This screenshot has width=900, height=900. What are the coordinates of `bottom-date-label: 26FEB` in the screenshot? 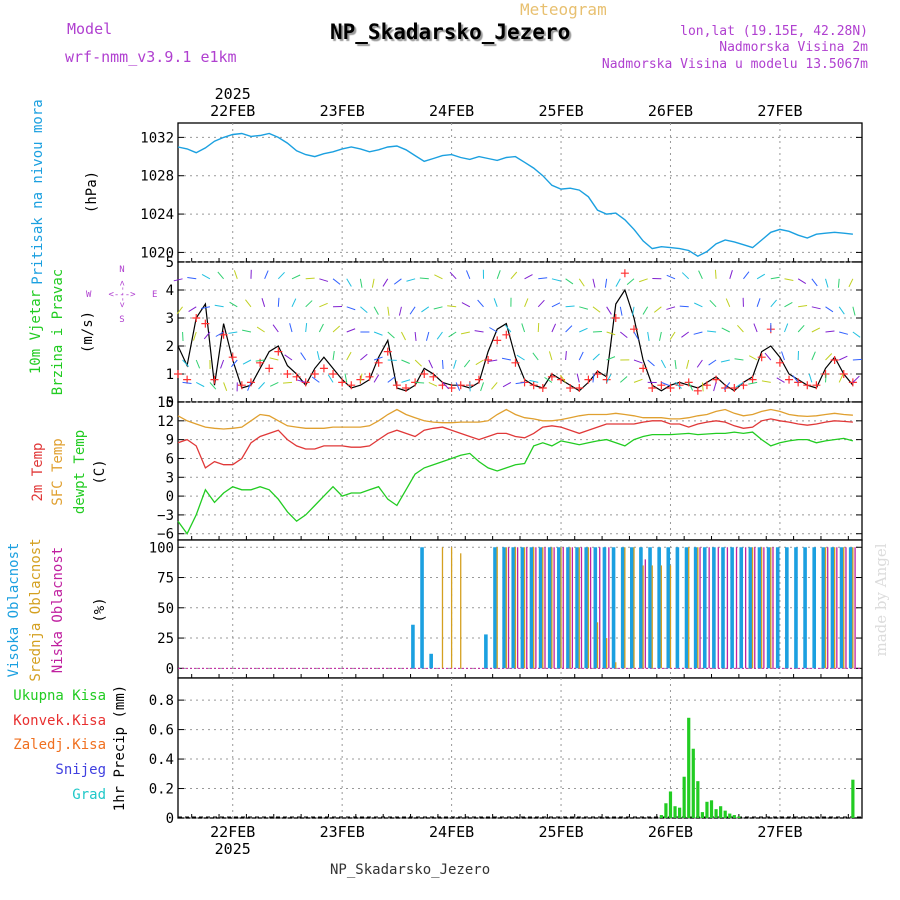 It's located at (670, 832).